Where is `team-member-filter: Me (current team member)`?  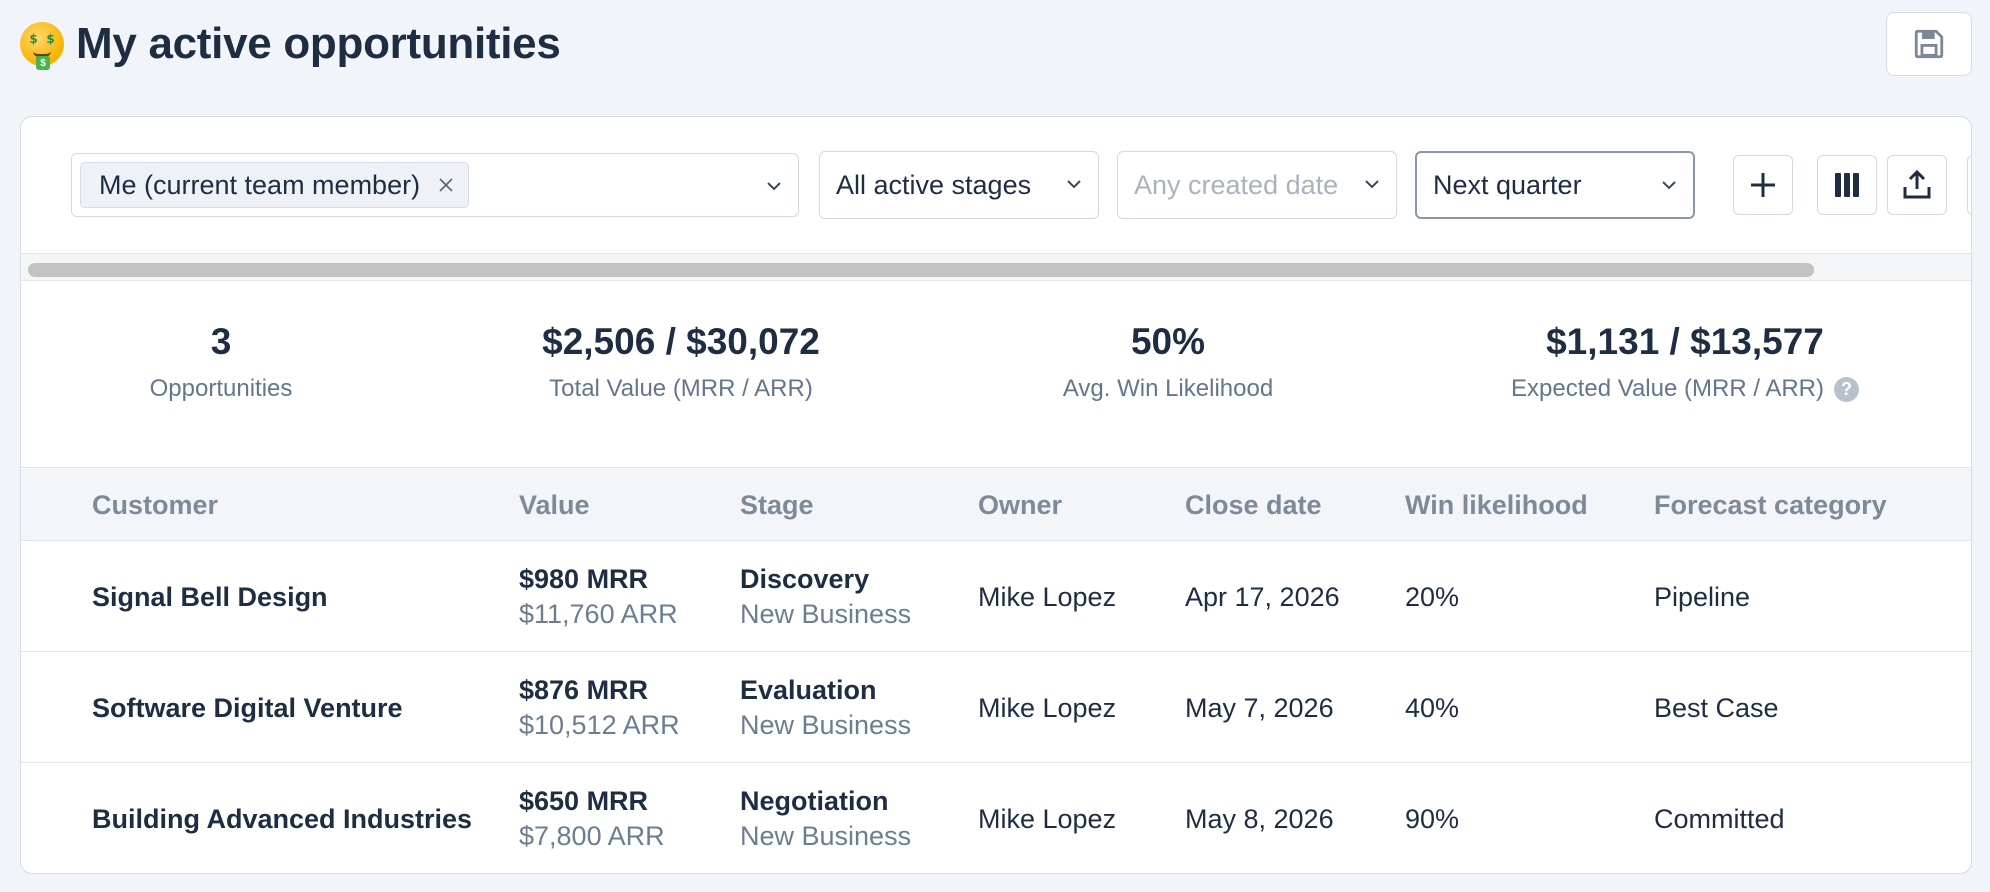
team-member-filter: Me (current team member) is located at coordinates (435, 185).